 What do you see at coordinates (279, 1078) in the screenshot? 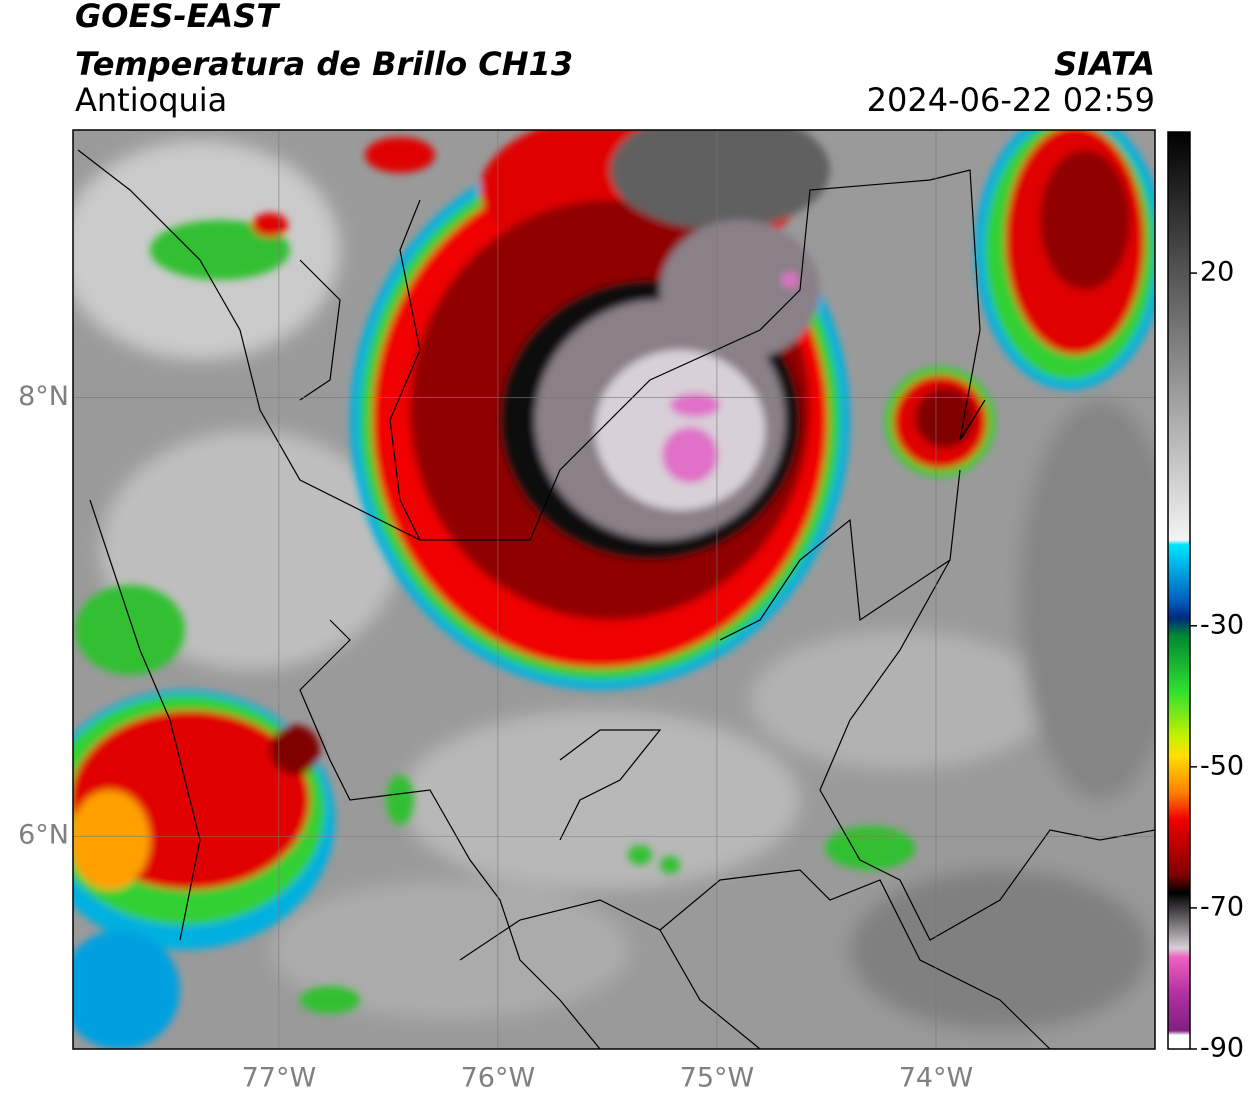
I see `lon-tick-label: 77°W` at bounding box center [279, 1078].